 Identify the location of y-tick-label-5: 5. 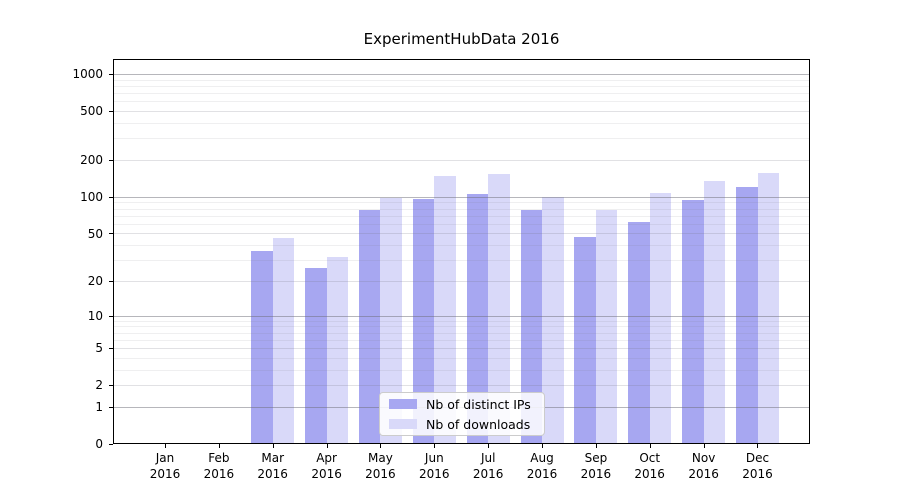
(99, 348).